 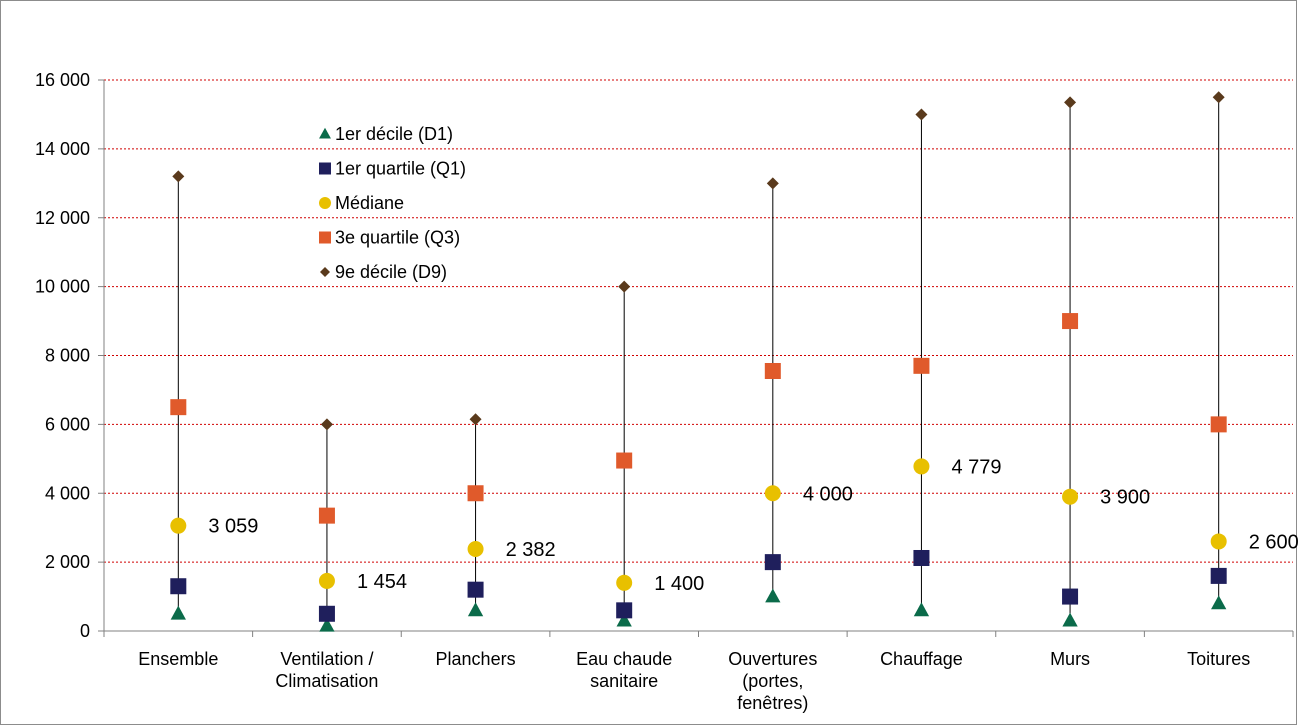 I want to click on median-data-label: 3 900, so click(x=1125, y=498).